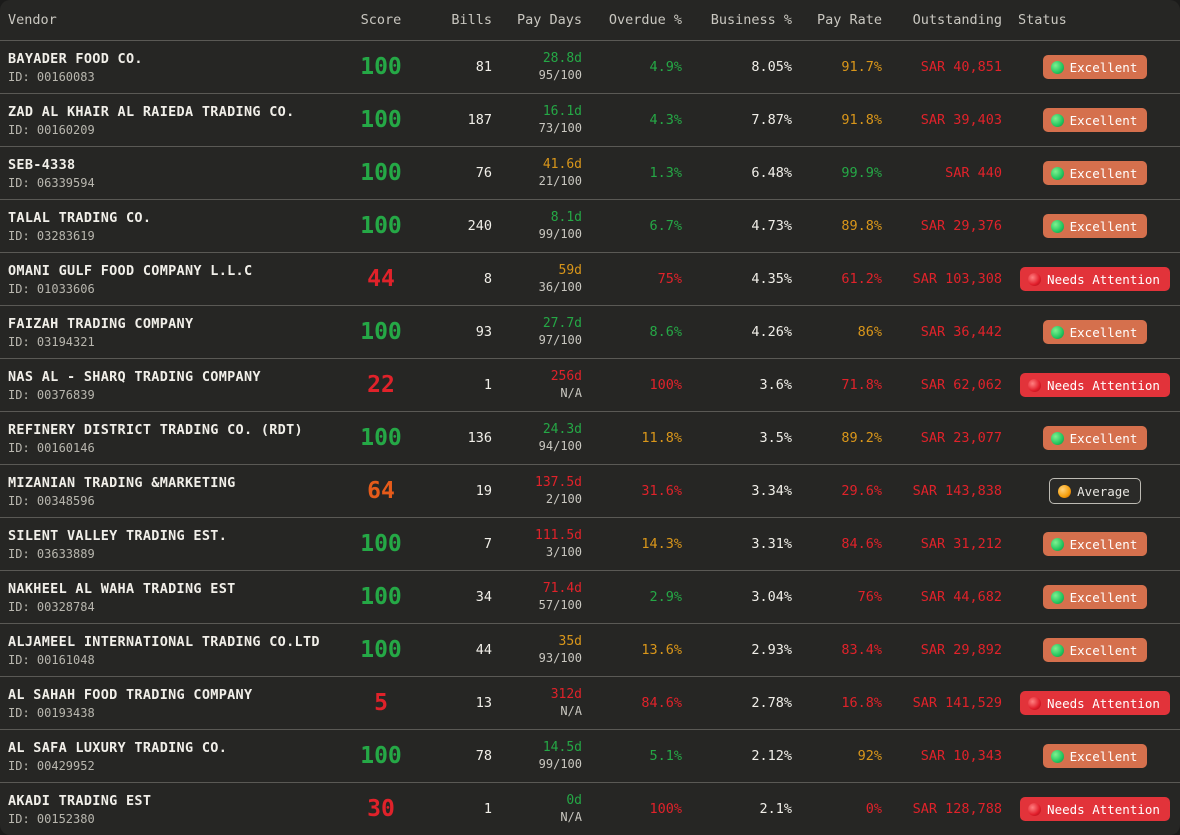  What do you see at coordinates (171, 491) in the screenshot?
I see `vendor-cell: MIZANIAN TRADING &MARKETING ID: 00348596` at bounding box center [171, 491].